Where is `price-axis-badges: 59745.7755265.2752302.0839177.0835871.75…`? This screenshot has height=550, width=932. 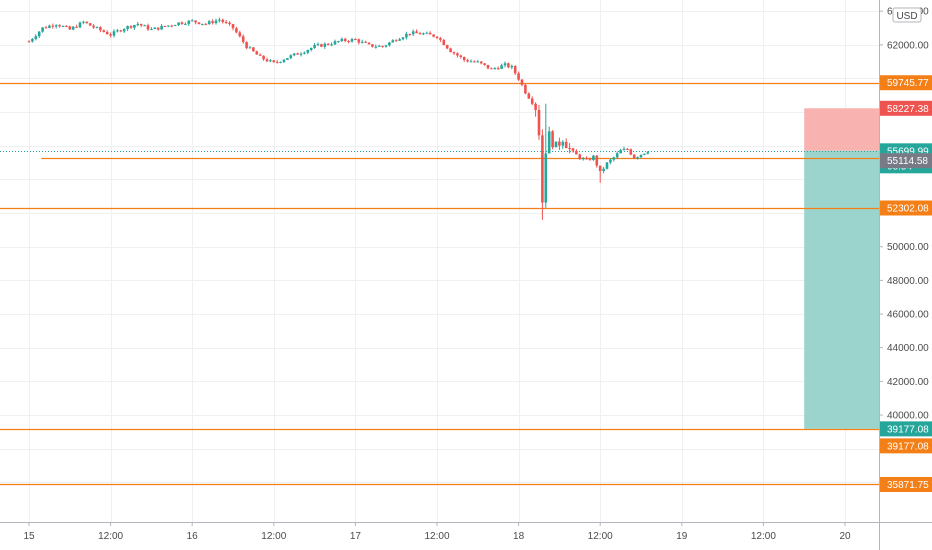
price-axis-badges: 59745.7755265.2752302.0839177.0835871.75… is located at coordinates (906, 283).